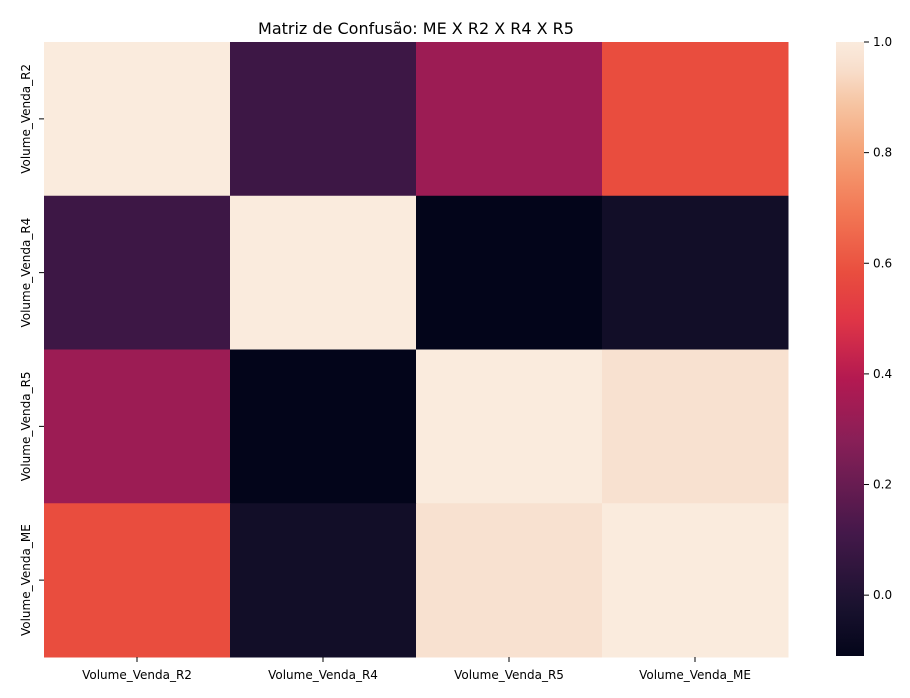 Image resolution: width=910 pixels, height=698 pixels. I want to click on y-tick-label: Volume_Venda_R4, so click(26, 273).